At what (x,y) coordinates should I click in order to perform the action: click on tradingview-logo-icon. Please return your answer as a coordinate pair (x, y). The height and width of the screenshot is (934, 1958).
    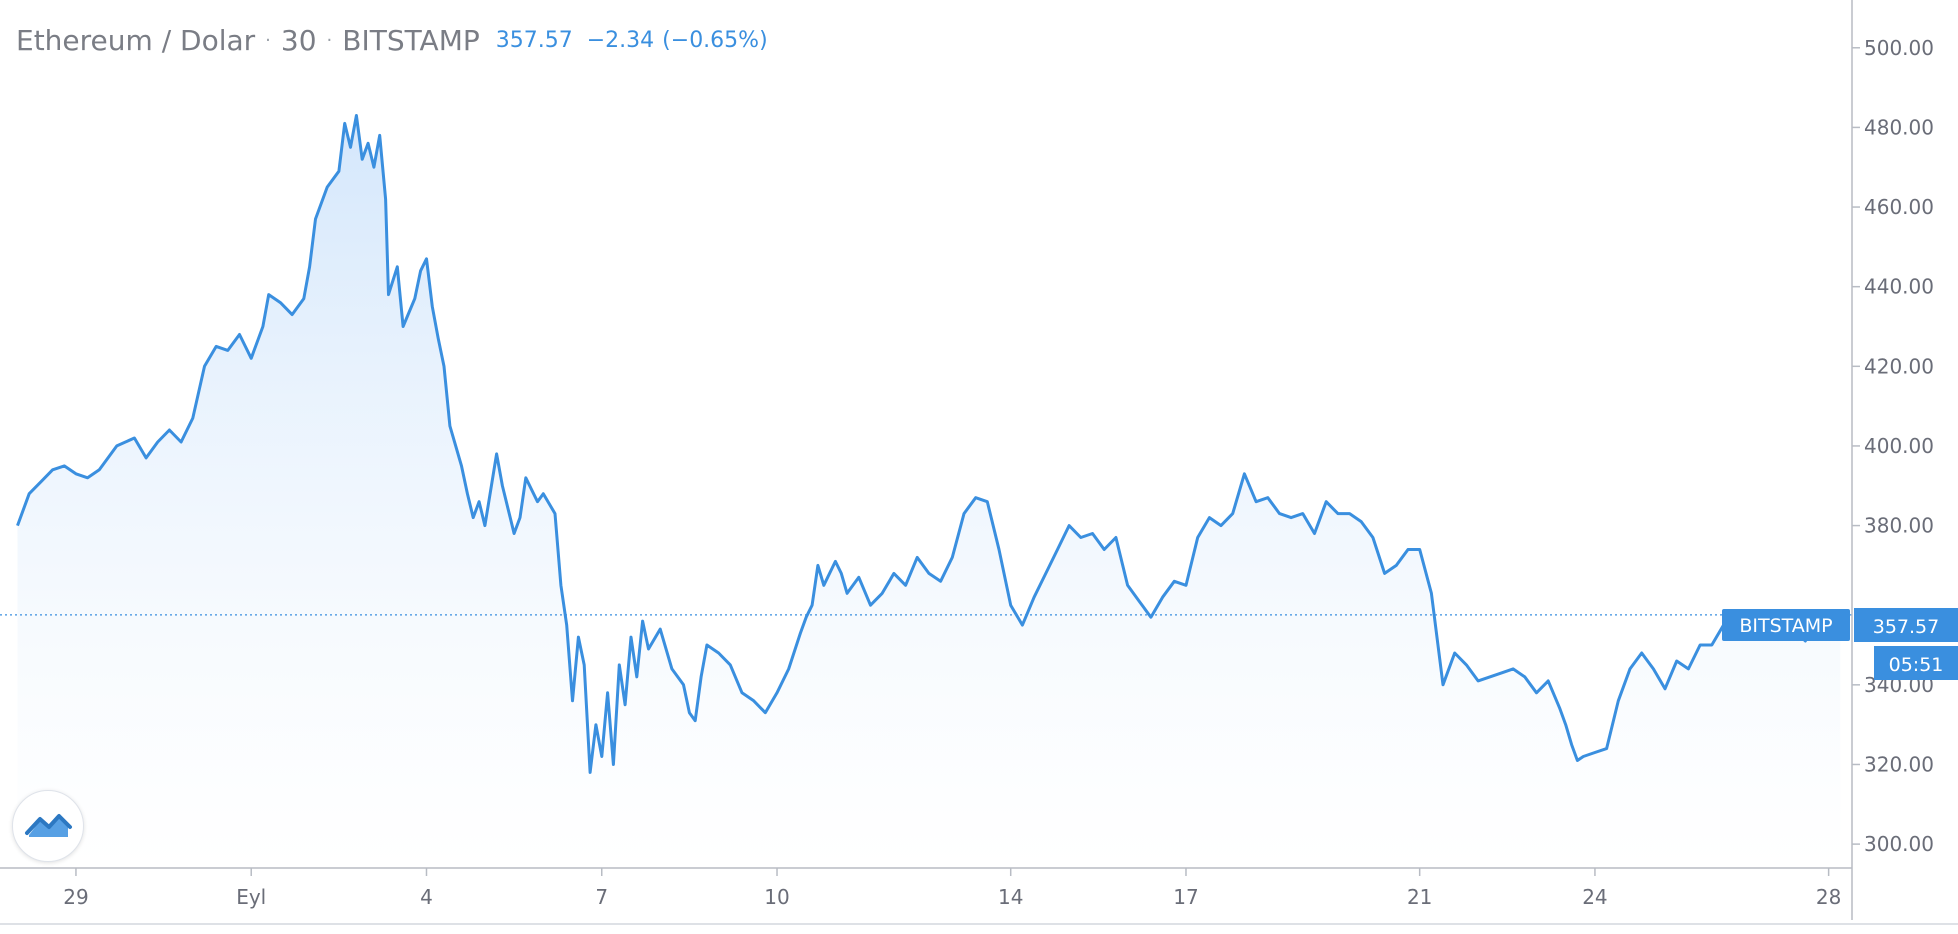
    Looking at the image, I should click on (48, 825).